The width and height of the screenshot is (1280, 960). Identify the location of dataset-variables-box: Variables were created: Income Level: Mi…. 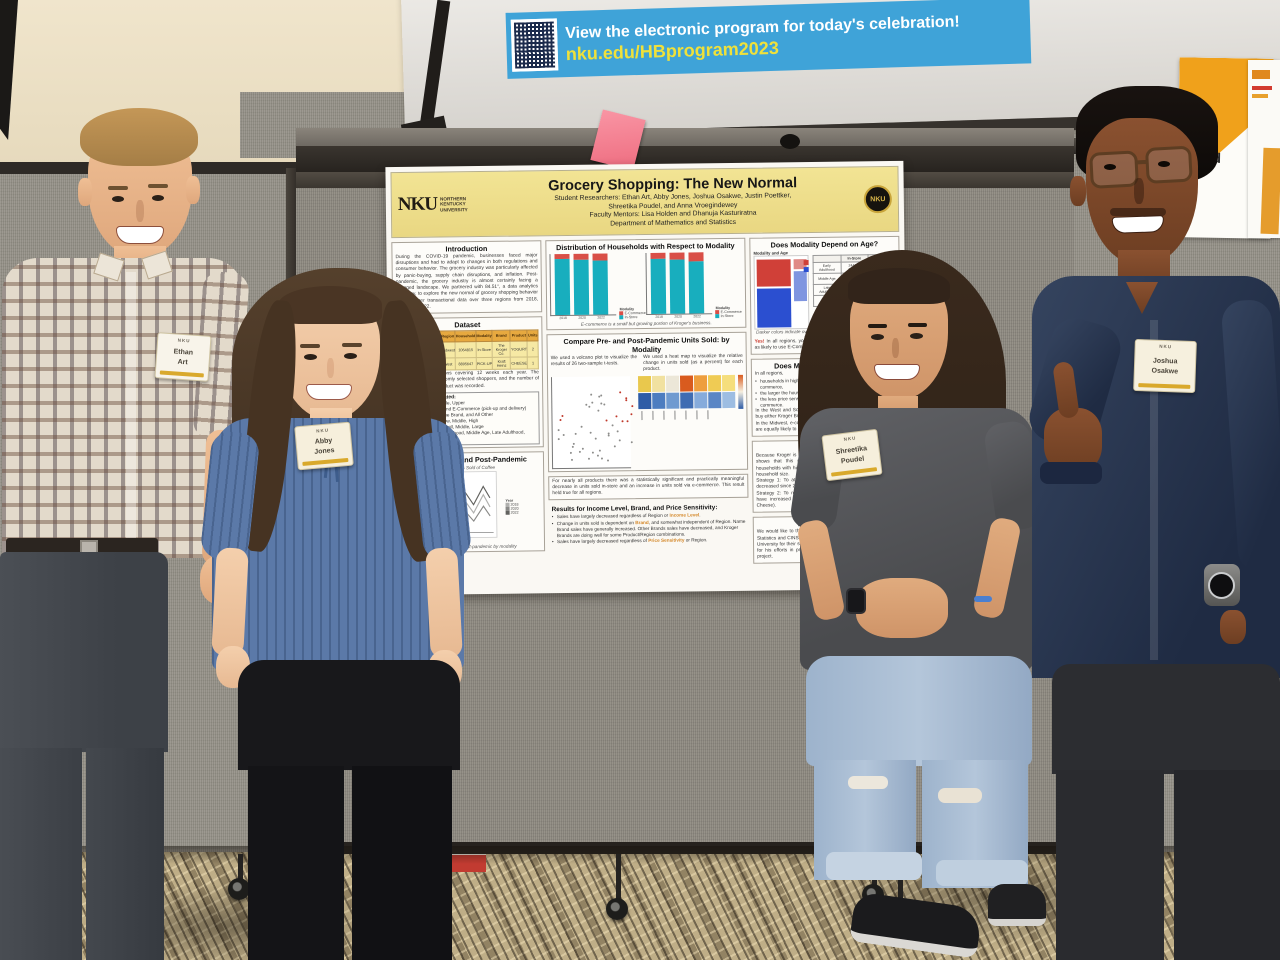
(468, 418).